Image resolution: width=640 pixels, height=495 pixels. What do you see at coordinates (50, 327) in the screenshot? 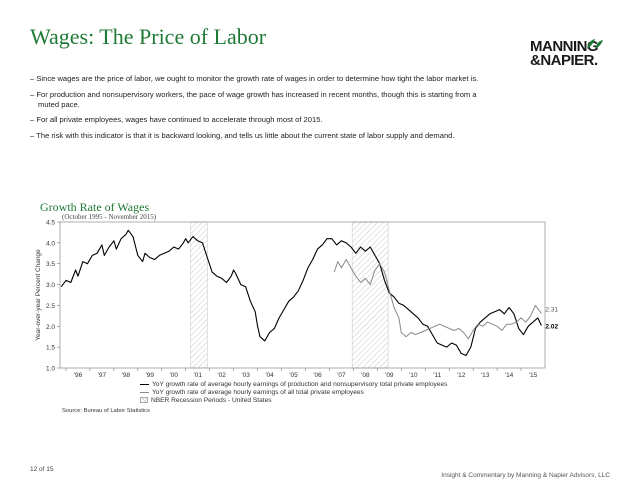
I see `y-tick-label: 2.0` at bounding box center [50, 327].